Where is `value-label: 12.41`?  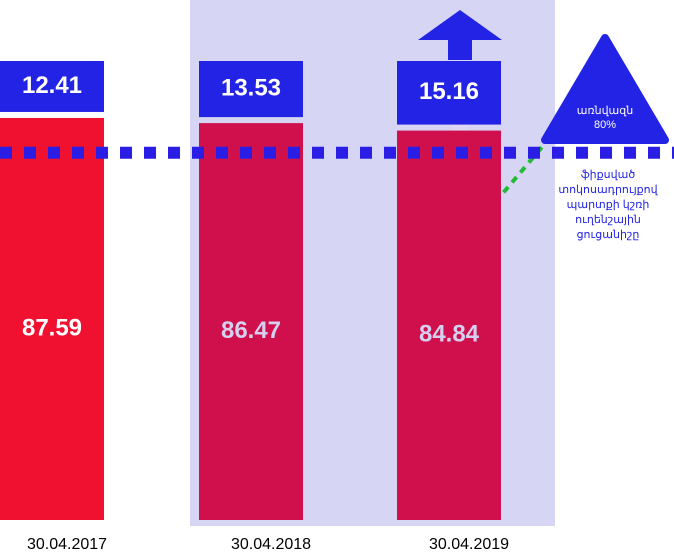 value-label: 12.41 is located at coordinates (52, 85).